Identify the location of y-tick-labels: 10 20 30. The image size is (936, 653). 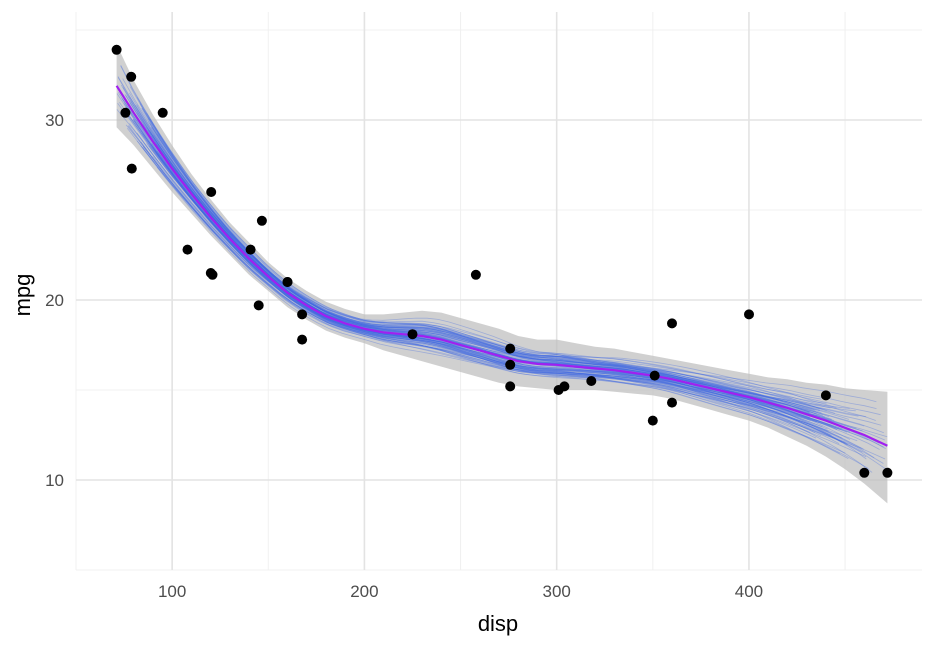
(54, 300).